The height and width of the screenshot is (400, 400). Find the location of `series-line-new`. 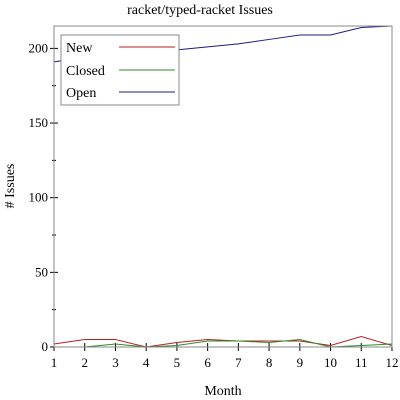

series-line-new is located at coordinates (223, 342).